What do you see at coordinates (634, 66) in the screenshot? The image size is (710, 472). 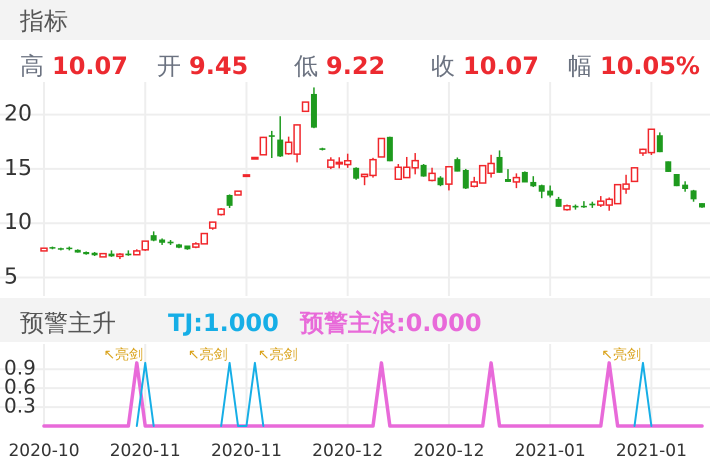 I see `text: 幅 10.05%` at bounding box center [634, 66].